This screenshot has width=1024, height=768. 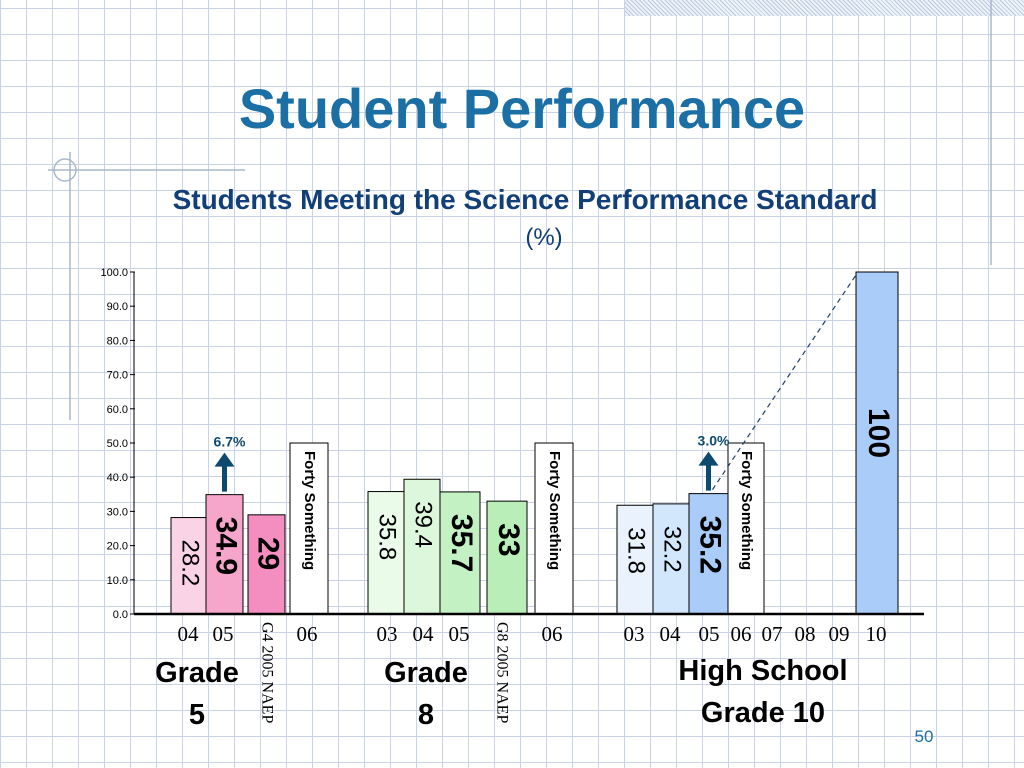 I want to click on y-tick-label: 60.0, so click(x=117, y=410).